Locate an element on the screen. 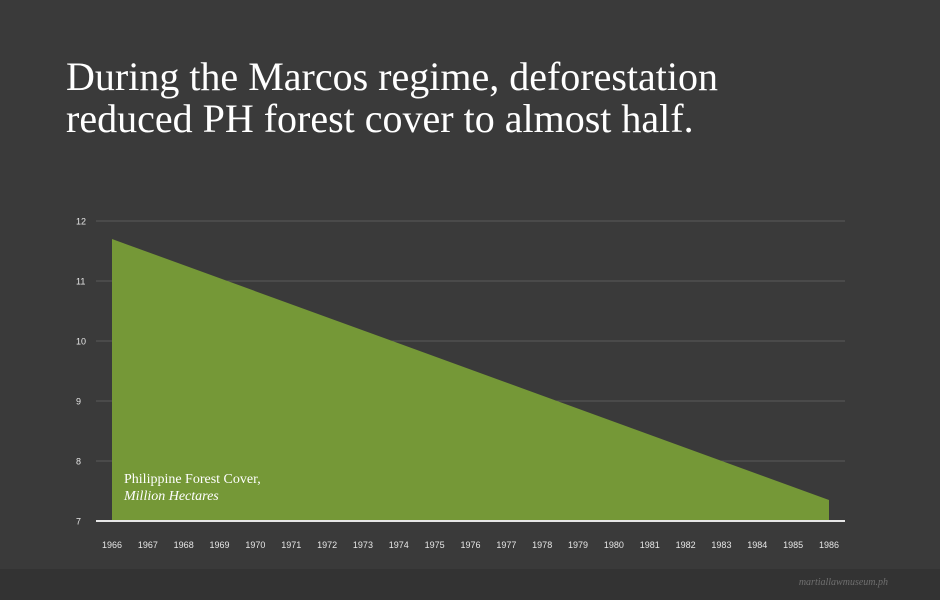 The image size is (940, 600). x-tick-label-1976: 1976 is located at coordinates (470, 545).